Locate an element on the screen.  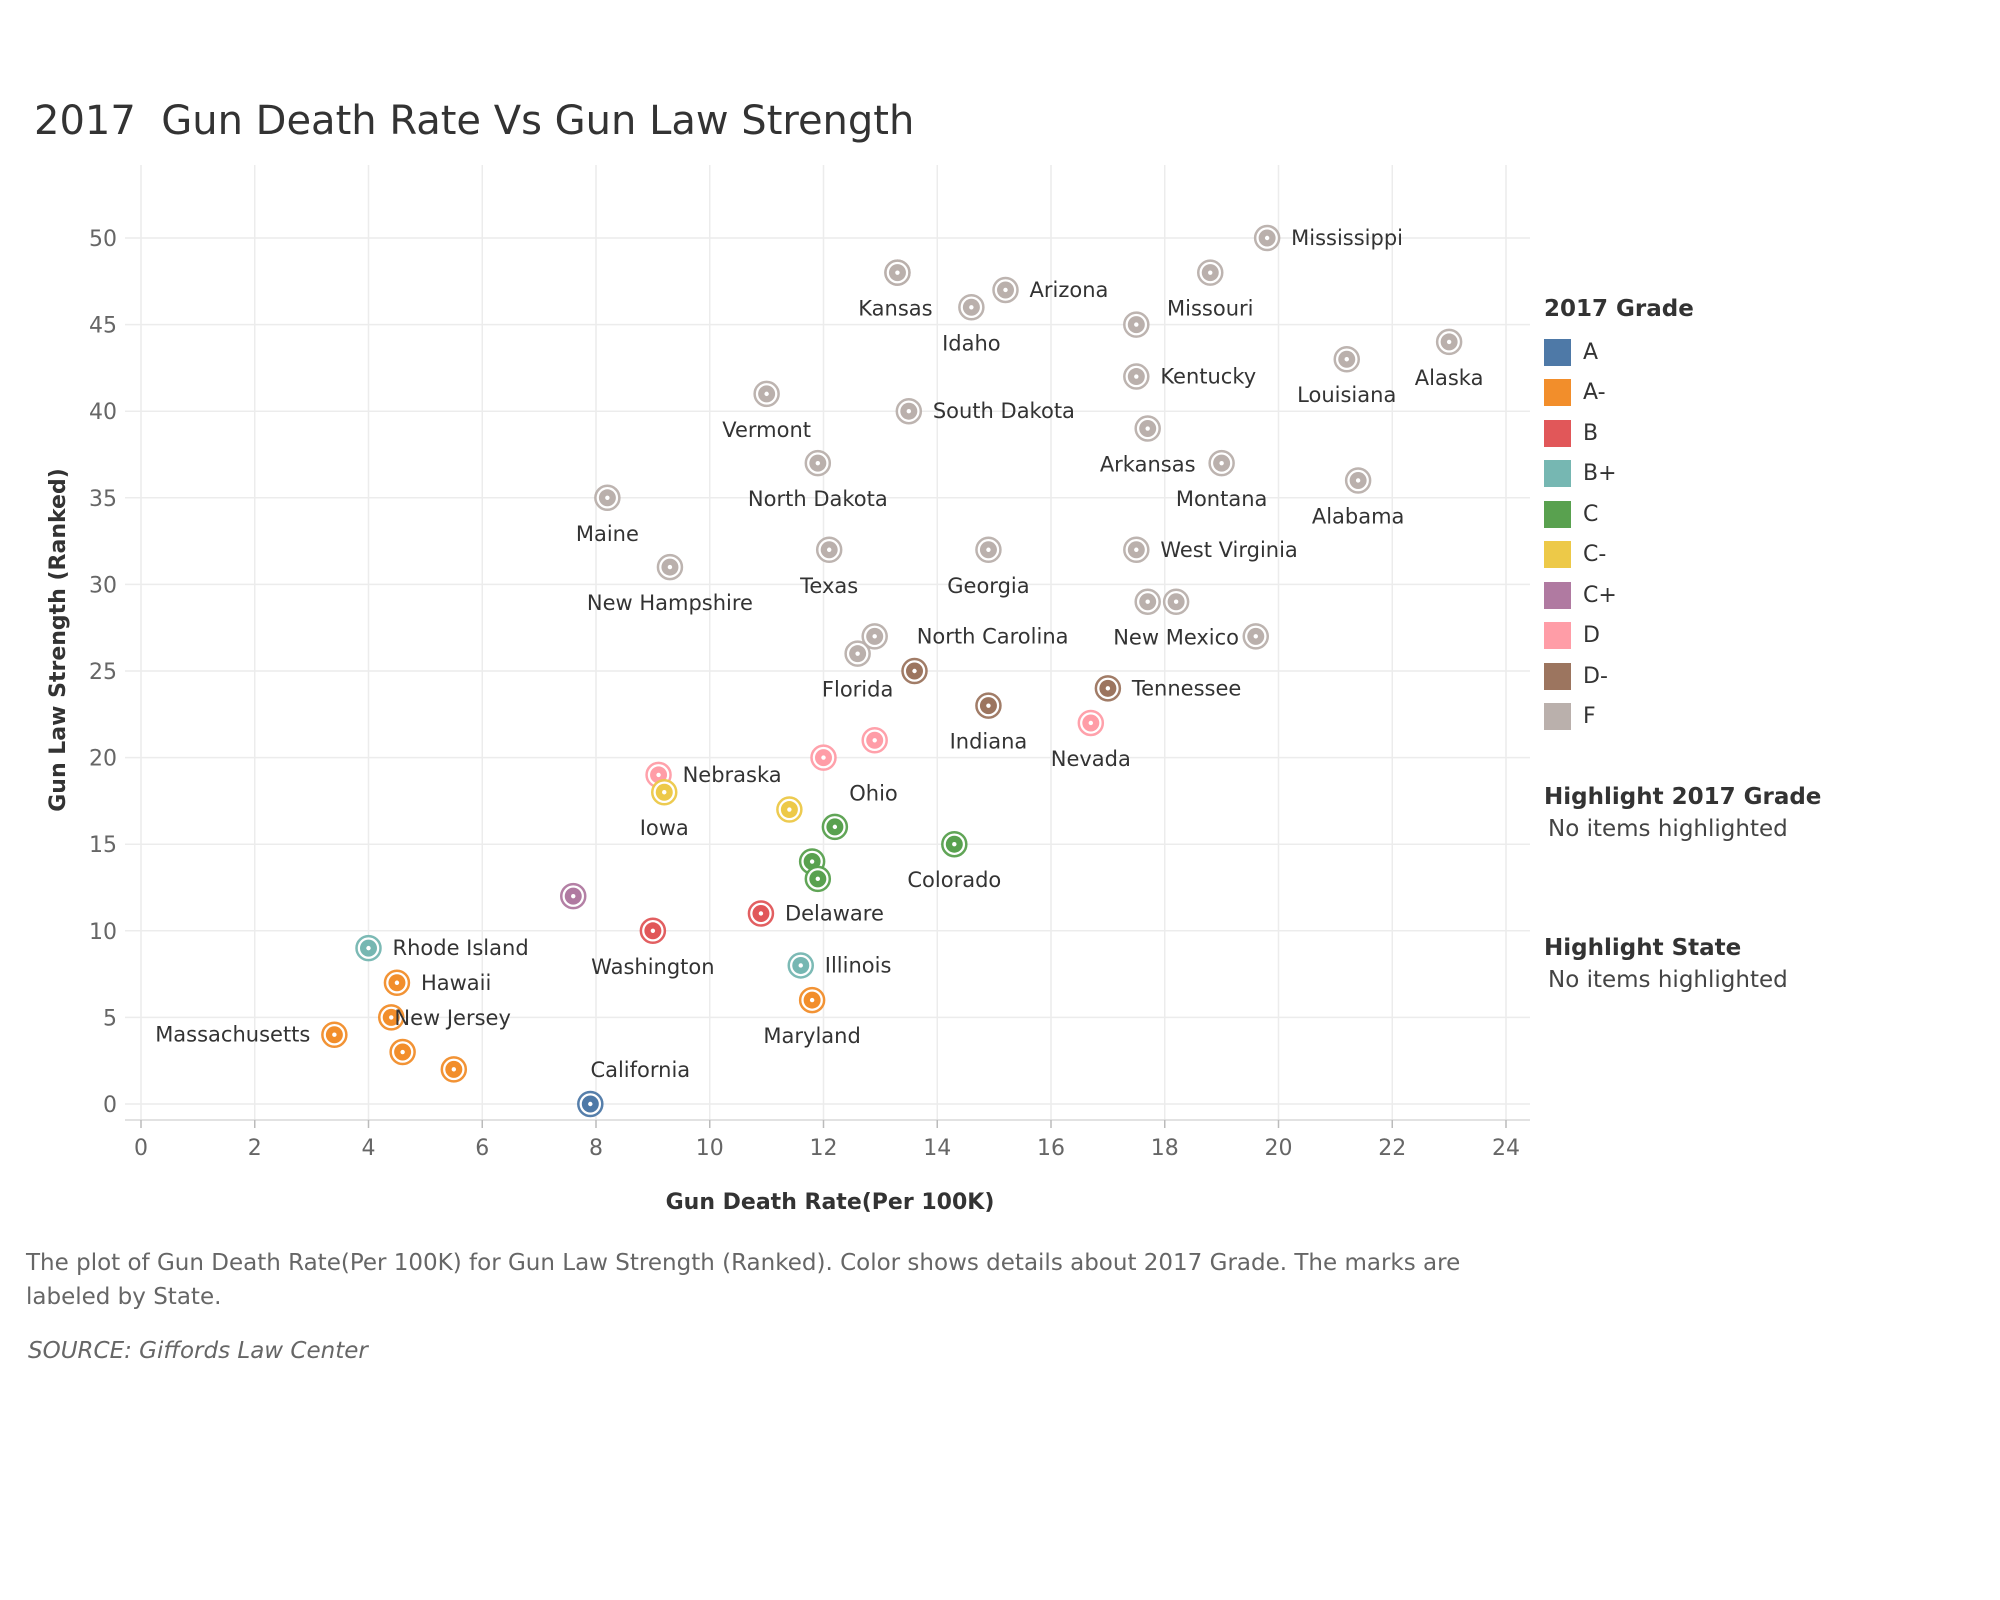
x-tick-label: 0 is located at coordinates (141, 1148).